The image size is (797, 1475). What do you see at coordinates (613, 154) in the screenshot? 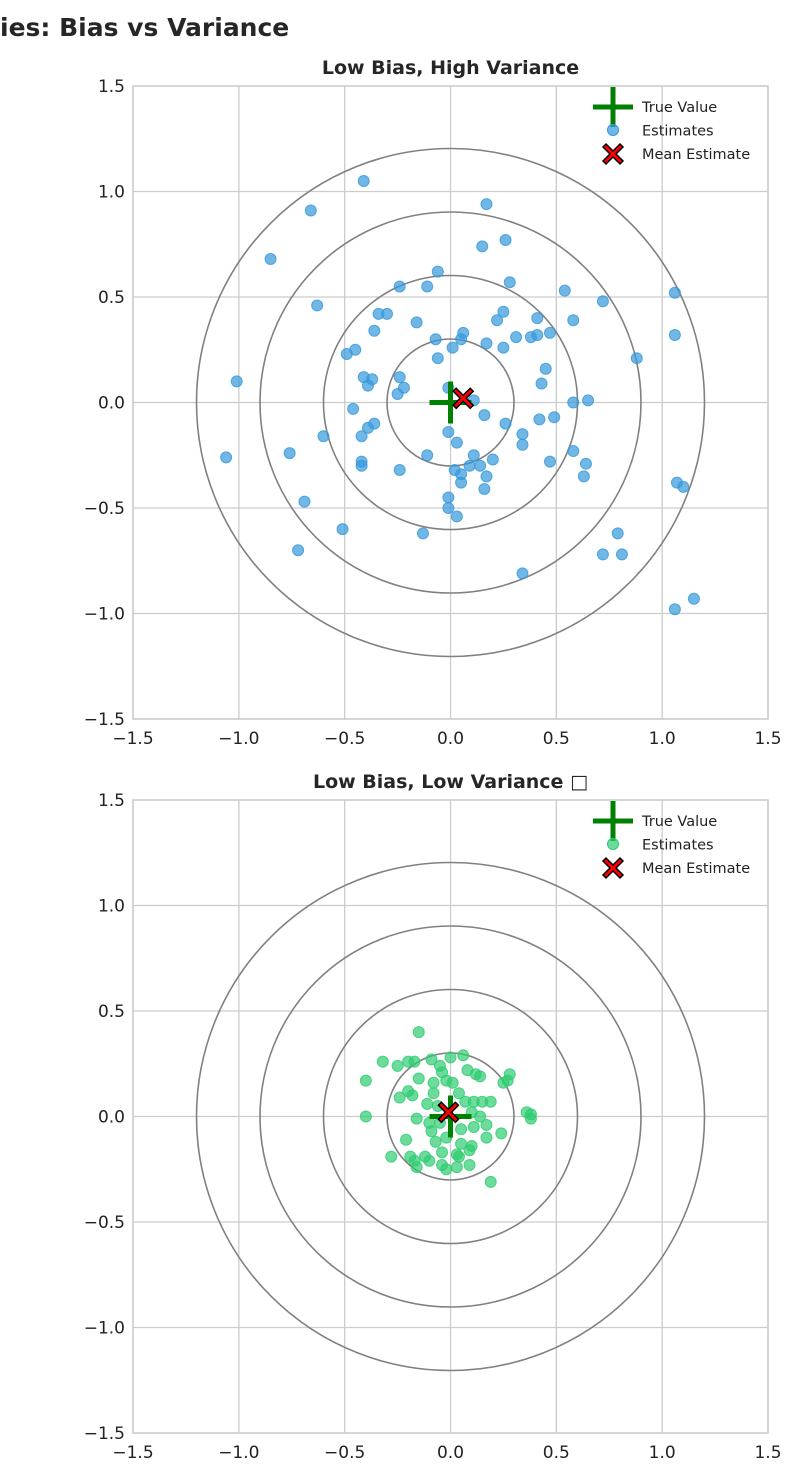
I see `legend-mean-estimate-icon` at bounding box center [613, 154].